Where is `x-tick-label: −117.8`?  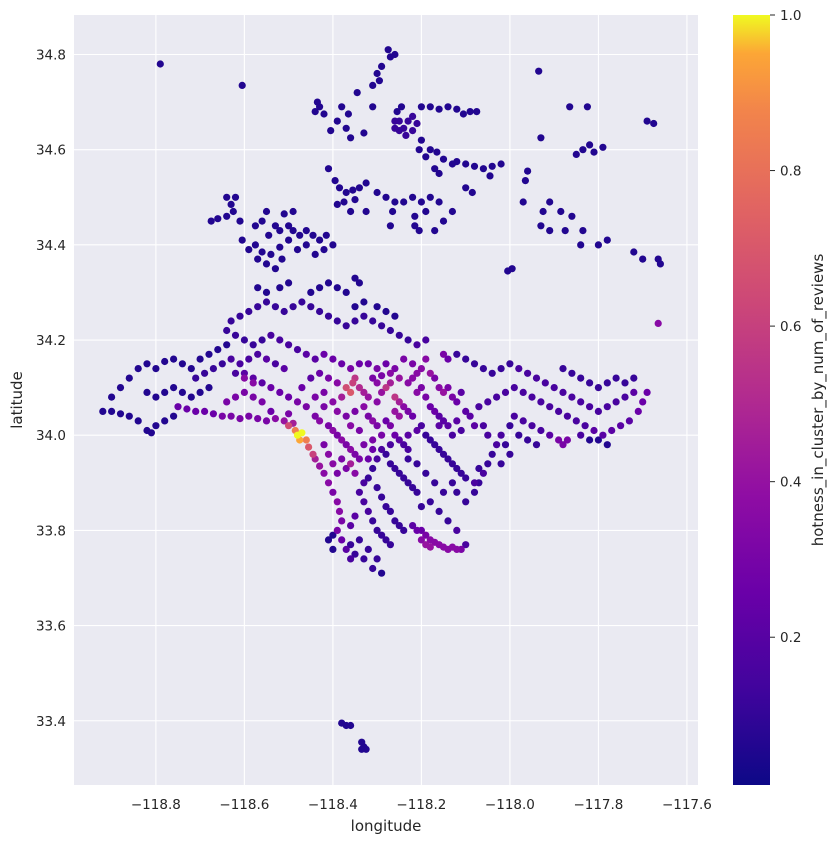 x-tick-label: −117.8 is located at coordinates (598, 805).